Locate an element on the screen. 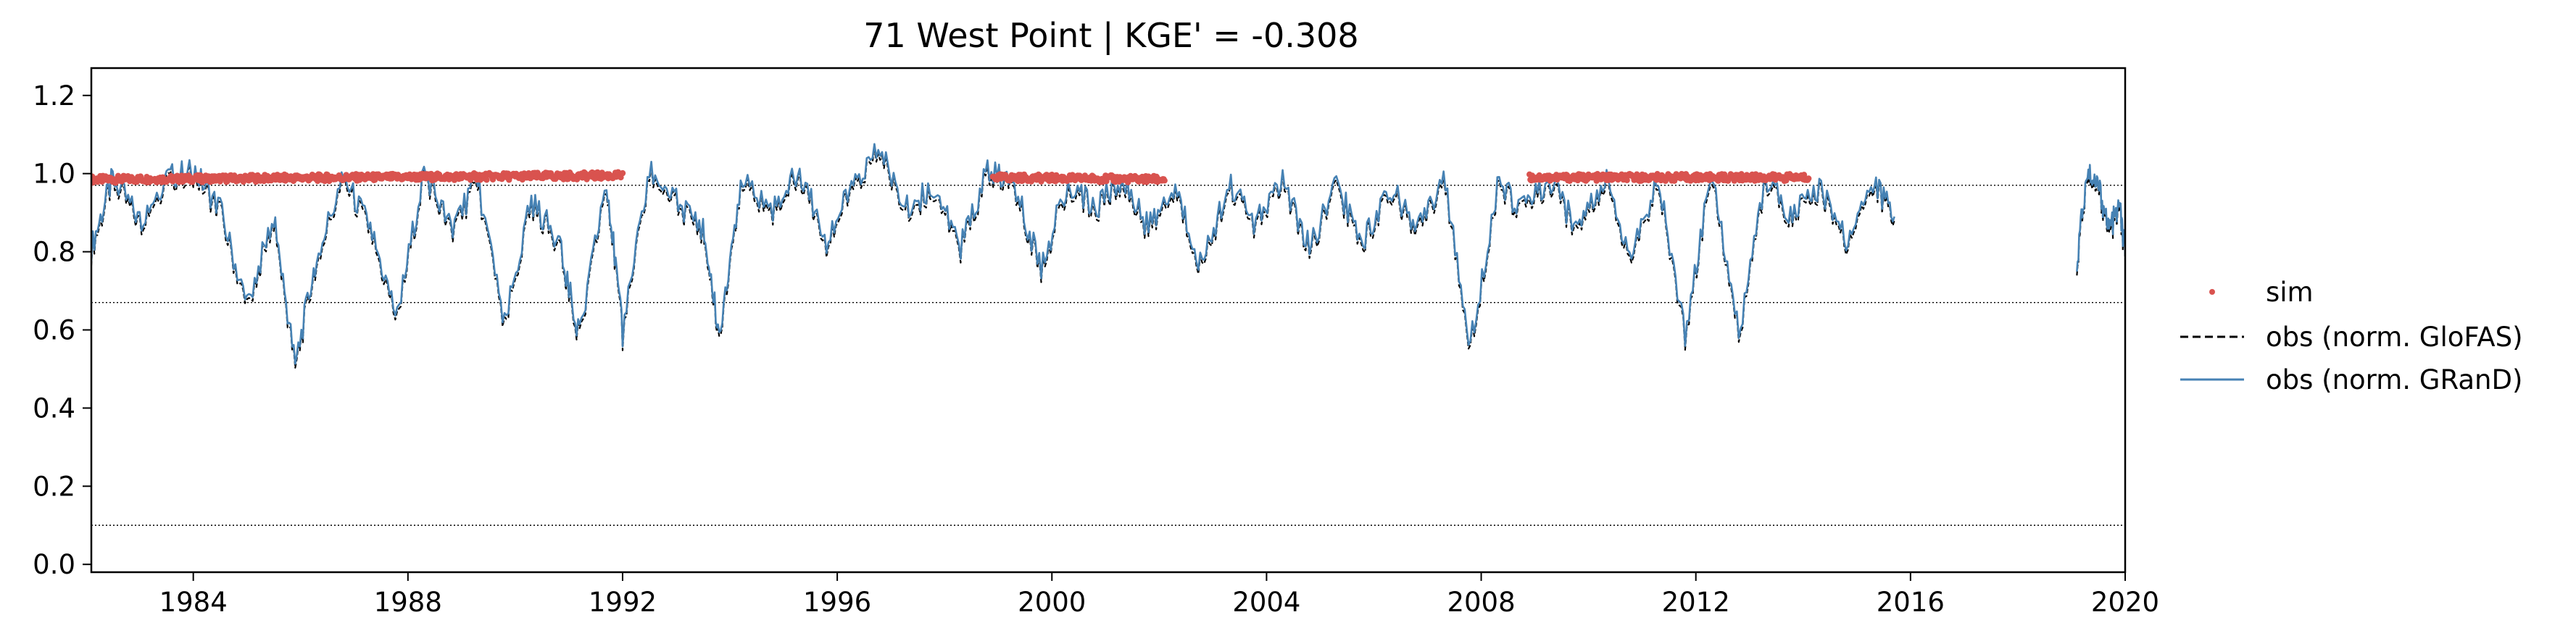 The width and height of the screenshot is (2576, 641). y-tick-label: 0.6 is located at coordinates (54, 329).